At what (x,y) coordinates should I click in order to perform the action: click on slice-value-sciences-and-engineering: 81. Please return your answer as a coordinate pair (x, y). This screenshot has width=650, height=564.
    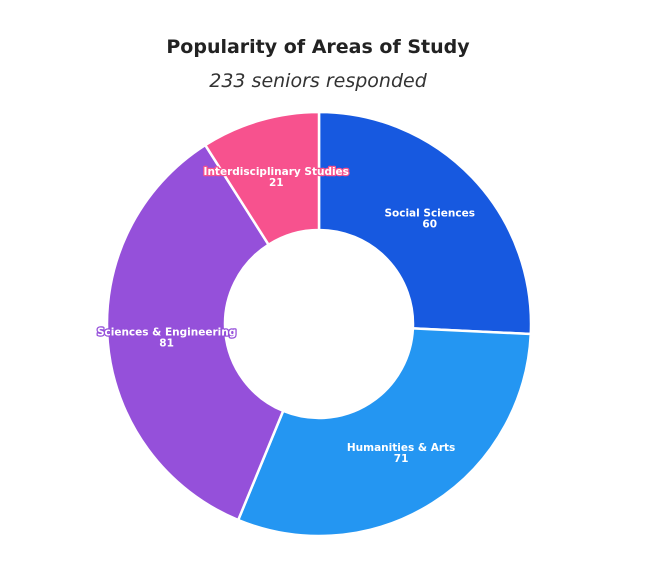
    Looking at the image, I should click on (166, 343).